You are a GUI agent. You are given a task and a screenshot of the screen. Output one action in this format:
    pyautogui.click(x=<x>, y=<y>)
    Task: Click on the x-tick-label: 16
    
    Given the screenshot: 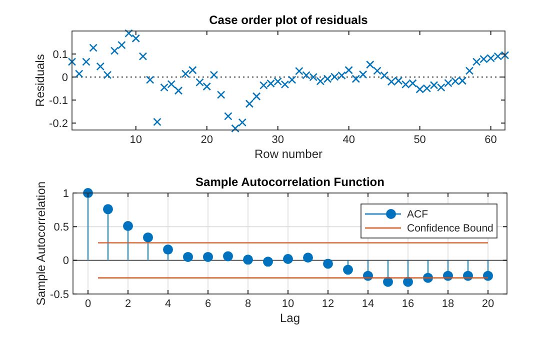 What is the action you would take?
    pyautogui.click(x=408, y=304)
    